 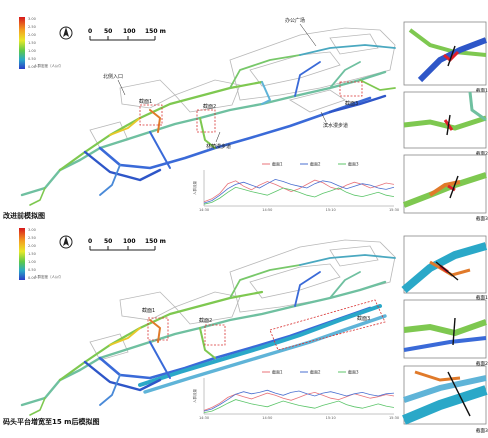 I want to click on zoom-panels-bottom: 截面1 截面2 截面3, so click(x=444, y=334).